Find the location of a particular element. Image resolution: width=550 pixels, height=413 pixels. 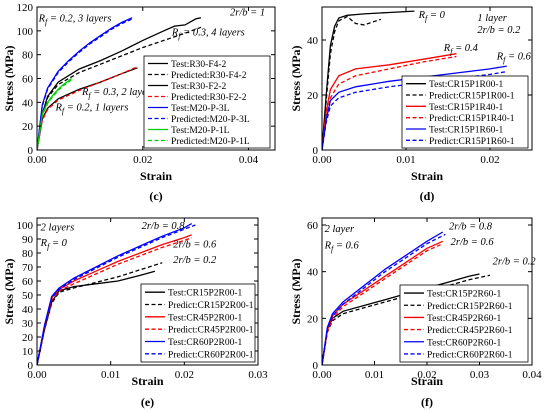

annotation-1: Rf = 0.2, 3 layers is located at coordinates (75, 19).